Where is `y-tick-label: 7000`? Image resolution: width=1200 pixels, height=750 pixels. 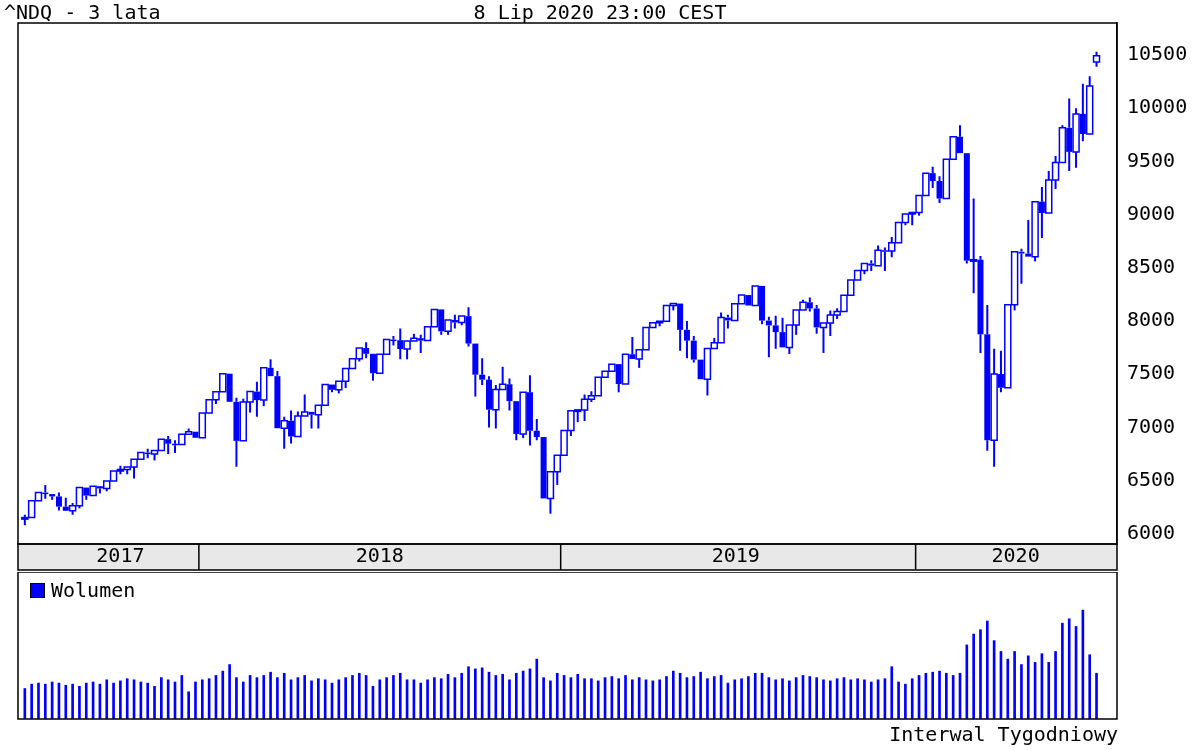
y-tick-label: 7000 is located at coordinates (1151, 425).